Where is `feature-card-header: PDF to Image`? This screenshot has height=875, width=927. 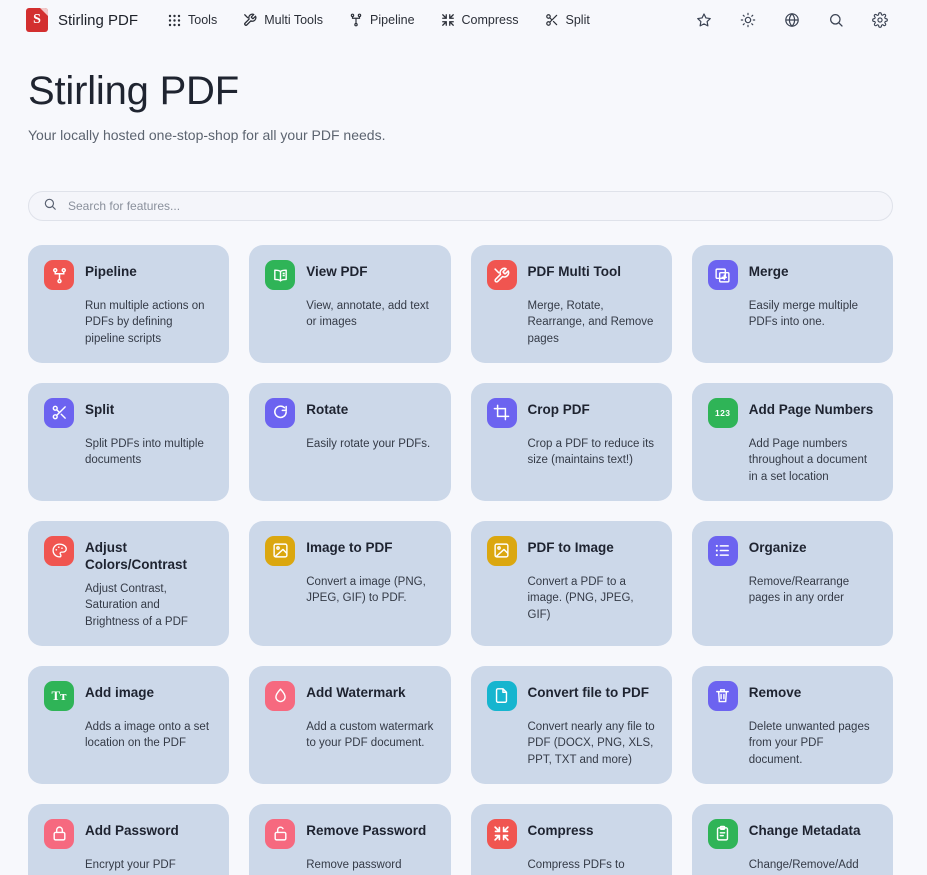
feature-card-header: PDF to Image is located at coordinates (571, 550).